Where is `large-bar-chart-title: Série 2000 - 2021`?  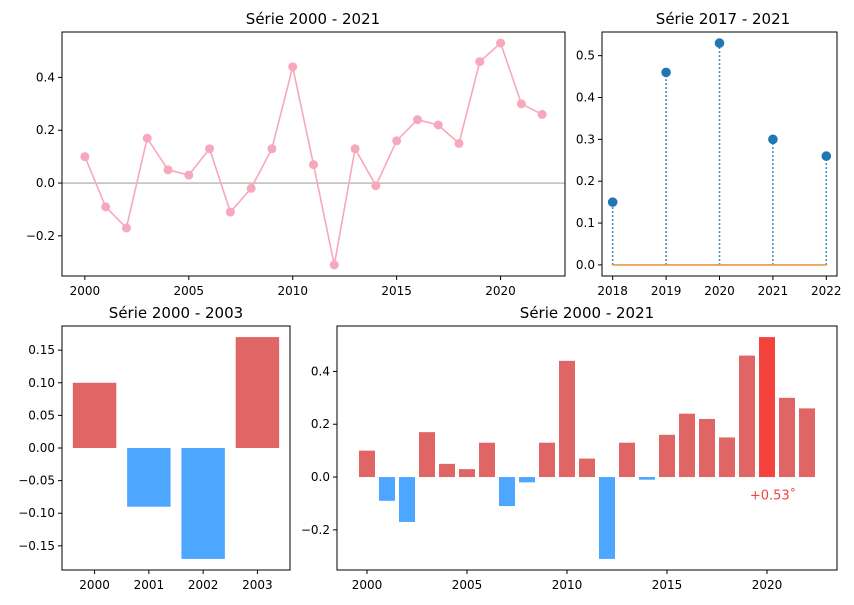
large-bar-chart-title: Série 2000 - 2021 is located at coordinates (587, 313).